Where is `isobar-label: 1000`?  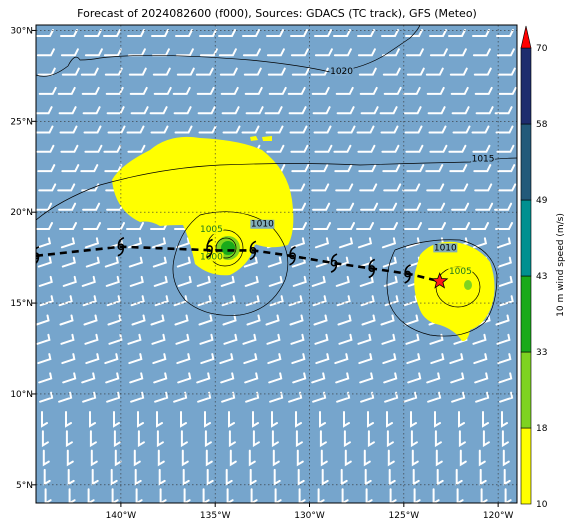
isobar-label: 1000 is located at coordinates (211, 257).